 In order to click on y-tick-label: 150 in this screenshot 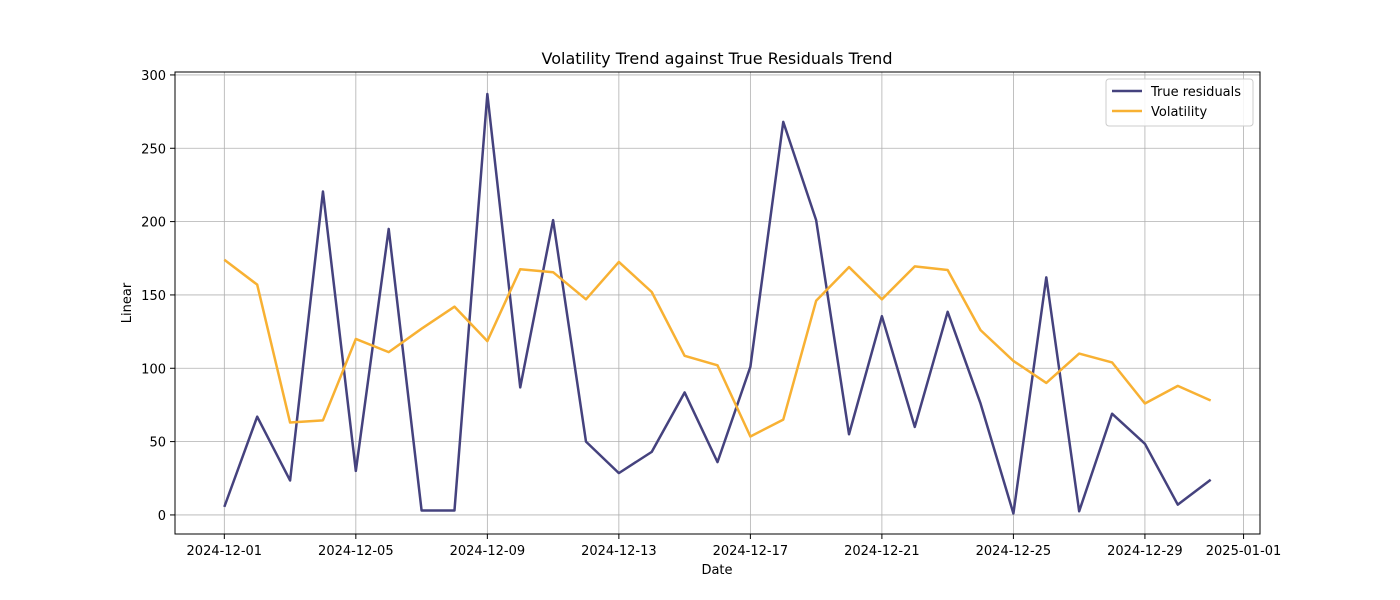, I will do `click(153, 296)`.